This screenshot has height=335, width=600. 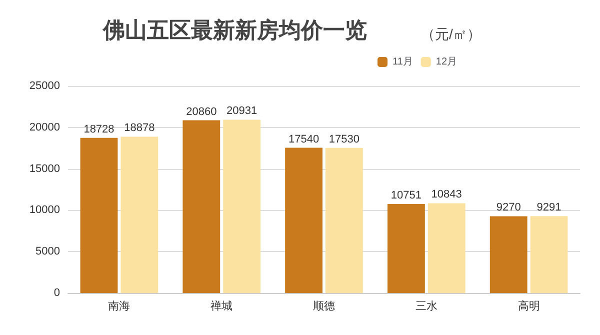 I want to click on chart-title: 佛山五区最新新房均价一览, so click(x=234, y=30).